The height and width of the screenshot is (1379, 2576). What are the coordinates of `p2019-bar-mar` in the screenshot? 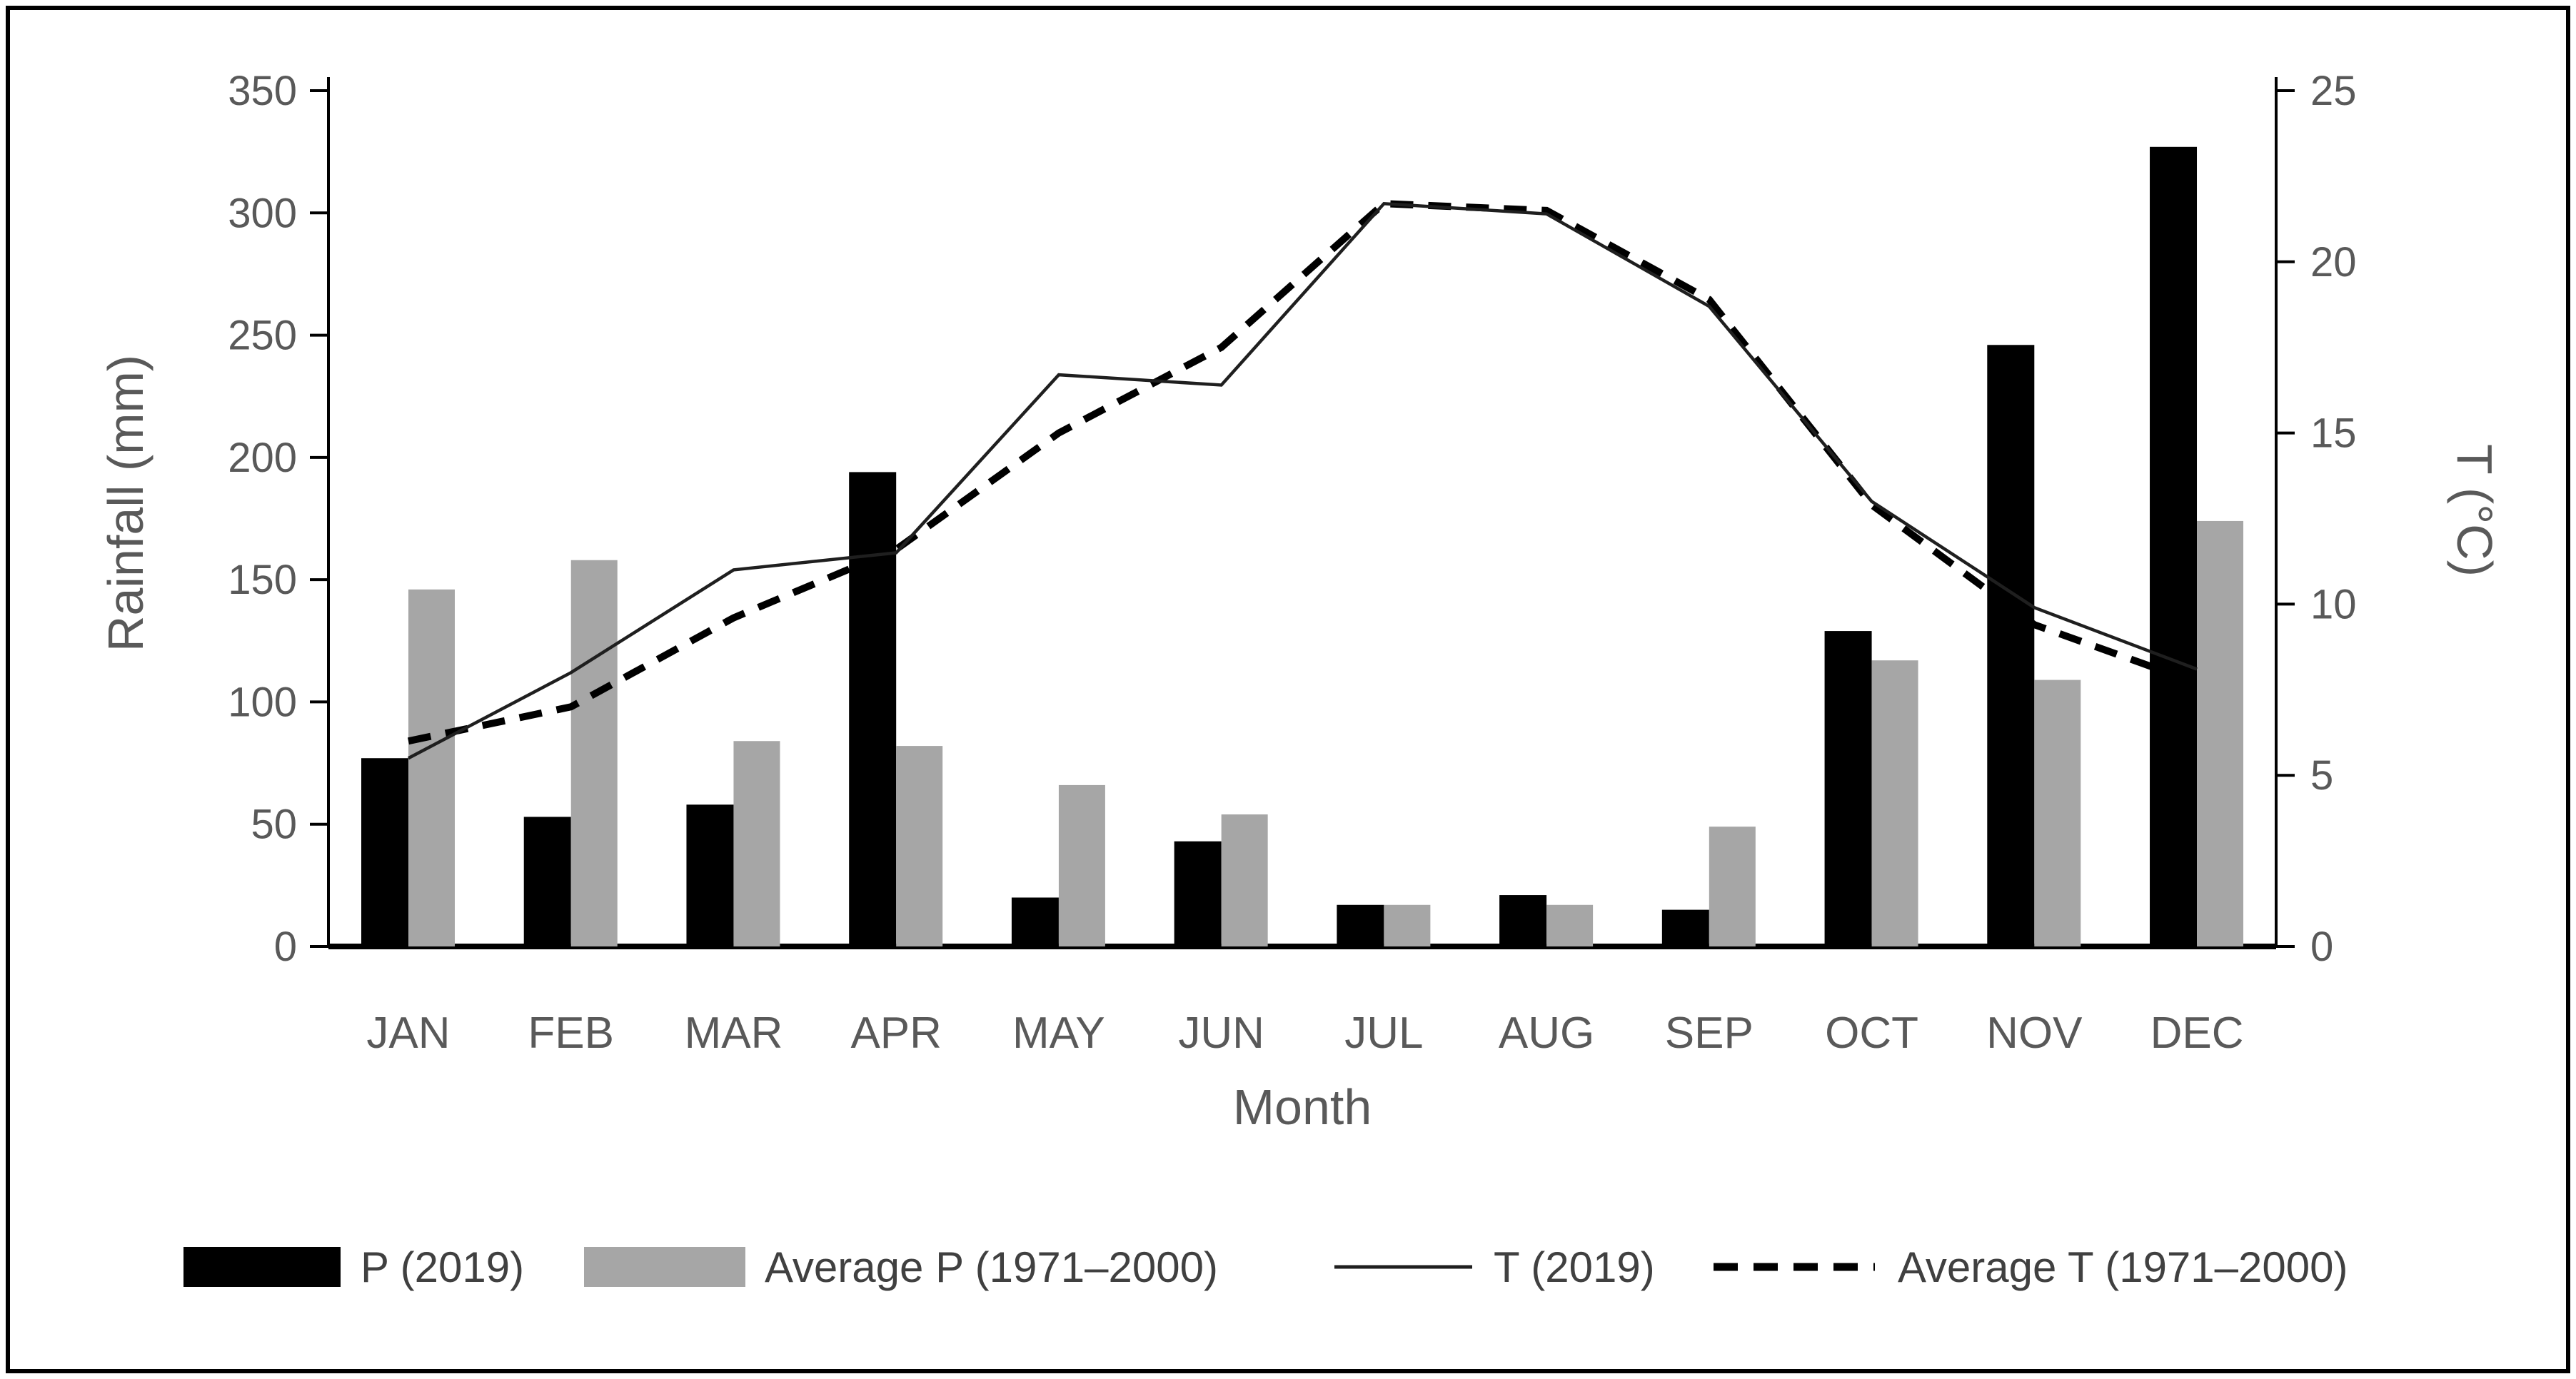 It's located at (710, 875).